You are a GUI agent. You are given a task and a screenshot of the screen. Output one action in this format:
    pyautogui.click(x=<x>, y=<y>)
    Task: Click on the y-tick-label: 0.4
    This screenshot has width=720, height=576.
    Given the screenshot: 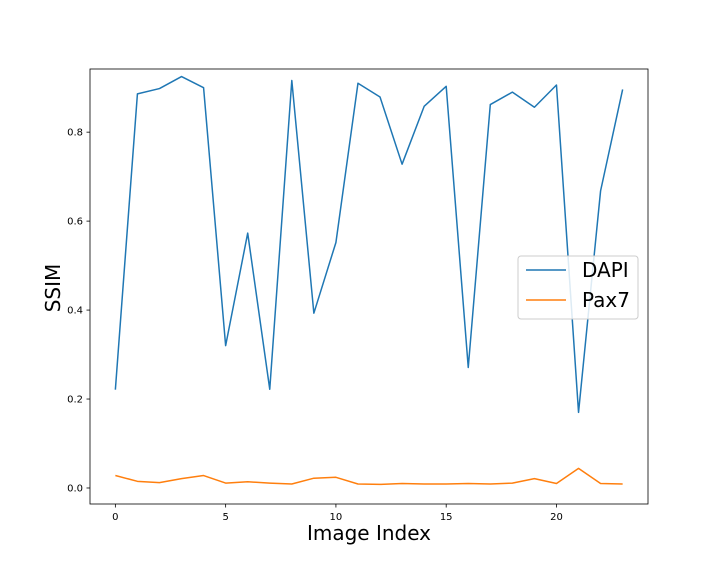 What is the action you would take?
    pyautogui.click(x=75, y=311)
    